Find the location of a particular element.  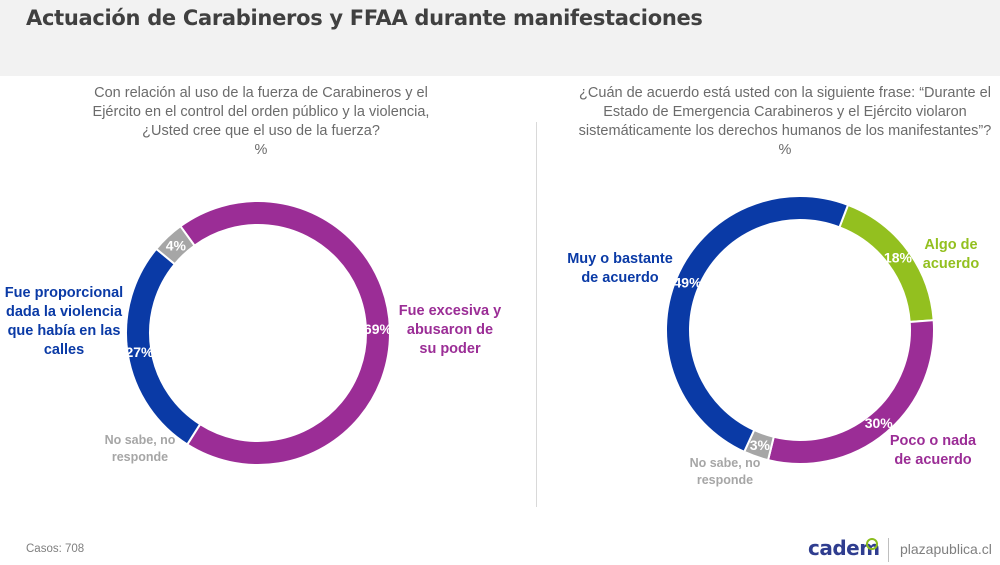

chart1-unit: % is located at coordinates (261, 150).